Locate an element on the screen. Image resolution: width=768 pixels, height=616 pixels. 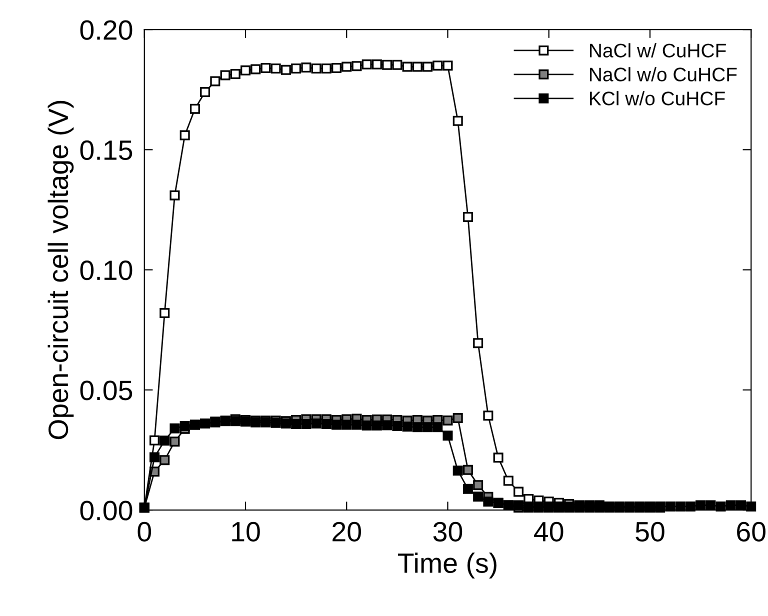
y-tick-label: 0.20 is located at coordinates (106, 30).